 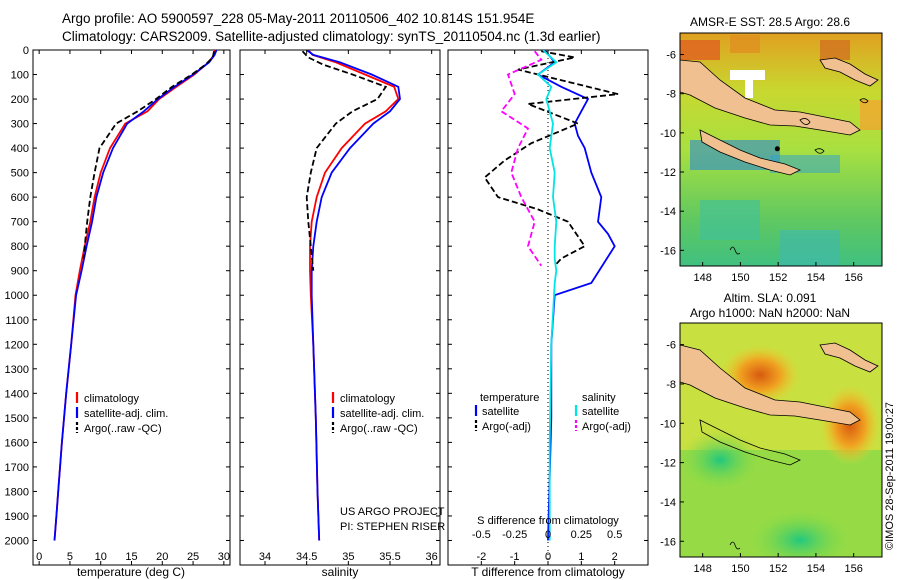 What do you see at coordinates (20, 223) in the screenshot?
I see `y-tick-label: 700` at bounding box center [20, 223].